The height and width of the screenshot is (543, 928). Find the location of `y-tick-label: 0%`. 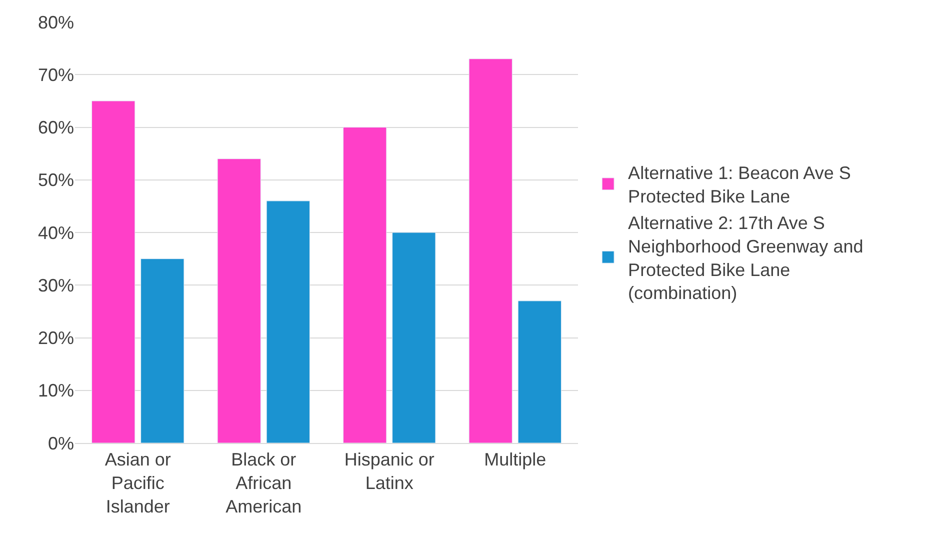

y-tick-label: 0% is located at coordinates (61, 443).